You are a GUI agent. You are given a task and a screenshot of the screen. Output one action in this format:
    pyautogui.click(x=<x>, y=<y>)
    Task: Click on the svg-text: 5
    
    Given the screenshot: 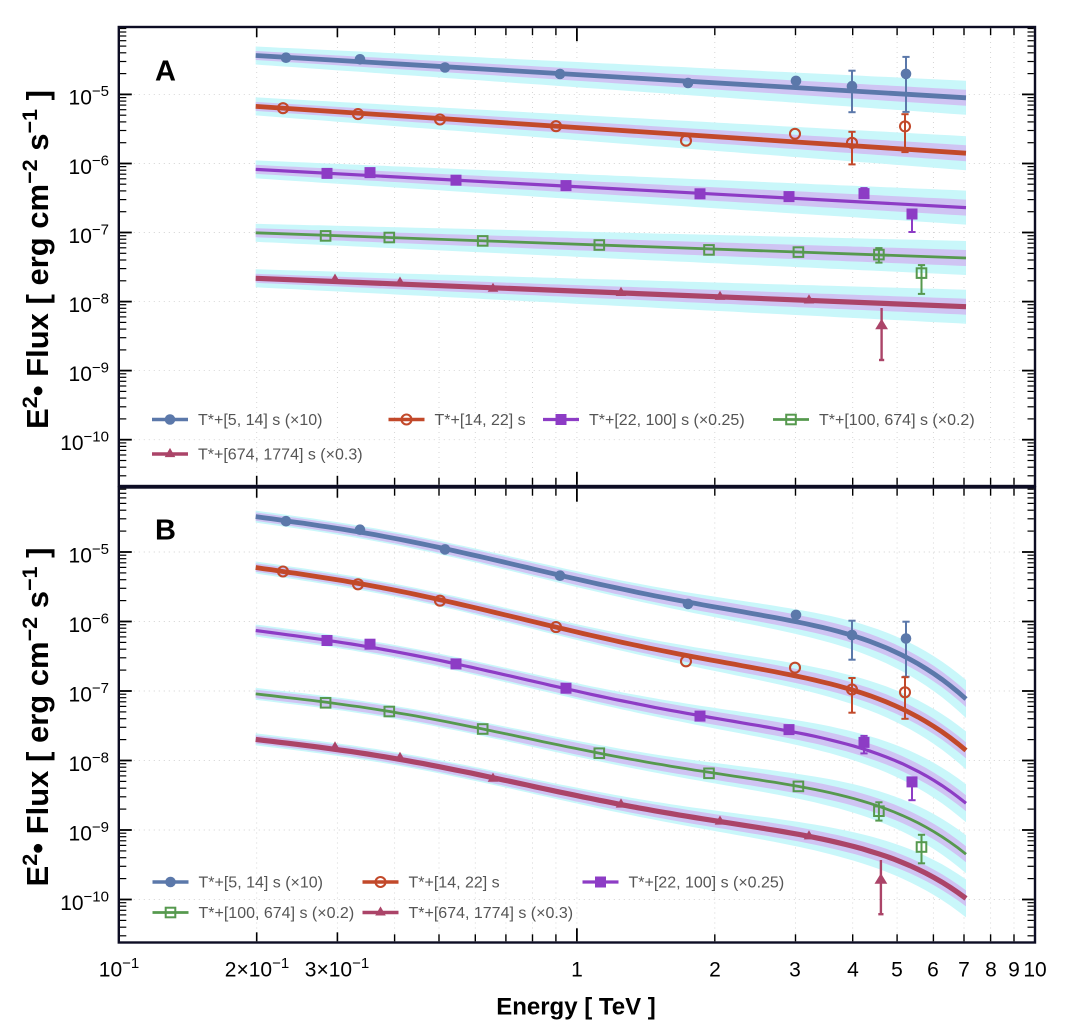 What is the action you would take?
    pyautogui.click(x=897, y=970)
    